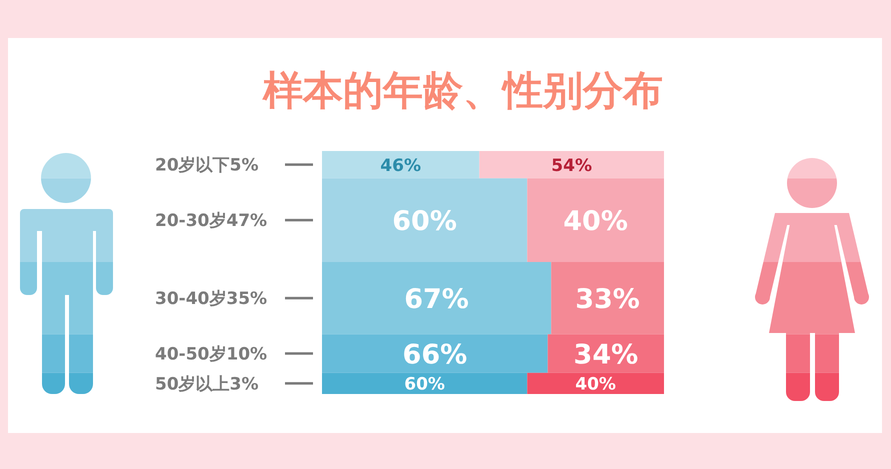  Describe the element at coordinates (211, 354) in the screenshot. I see `y-tick-label: 40-50岁10%` at that location.